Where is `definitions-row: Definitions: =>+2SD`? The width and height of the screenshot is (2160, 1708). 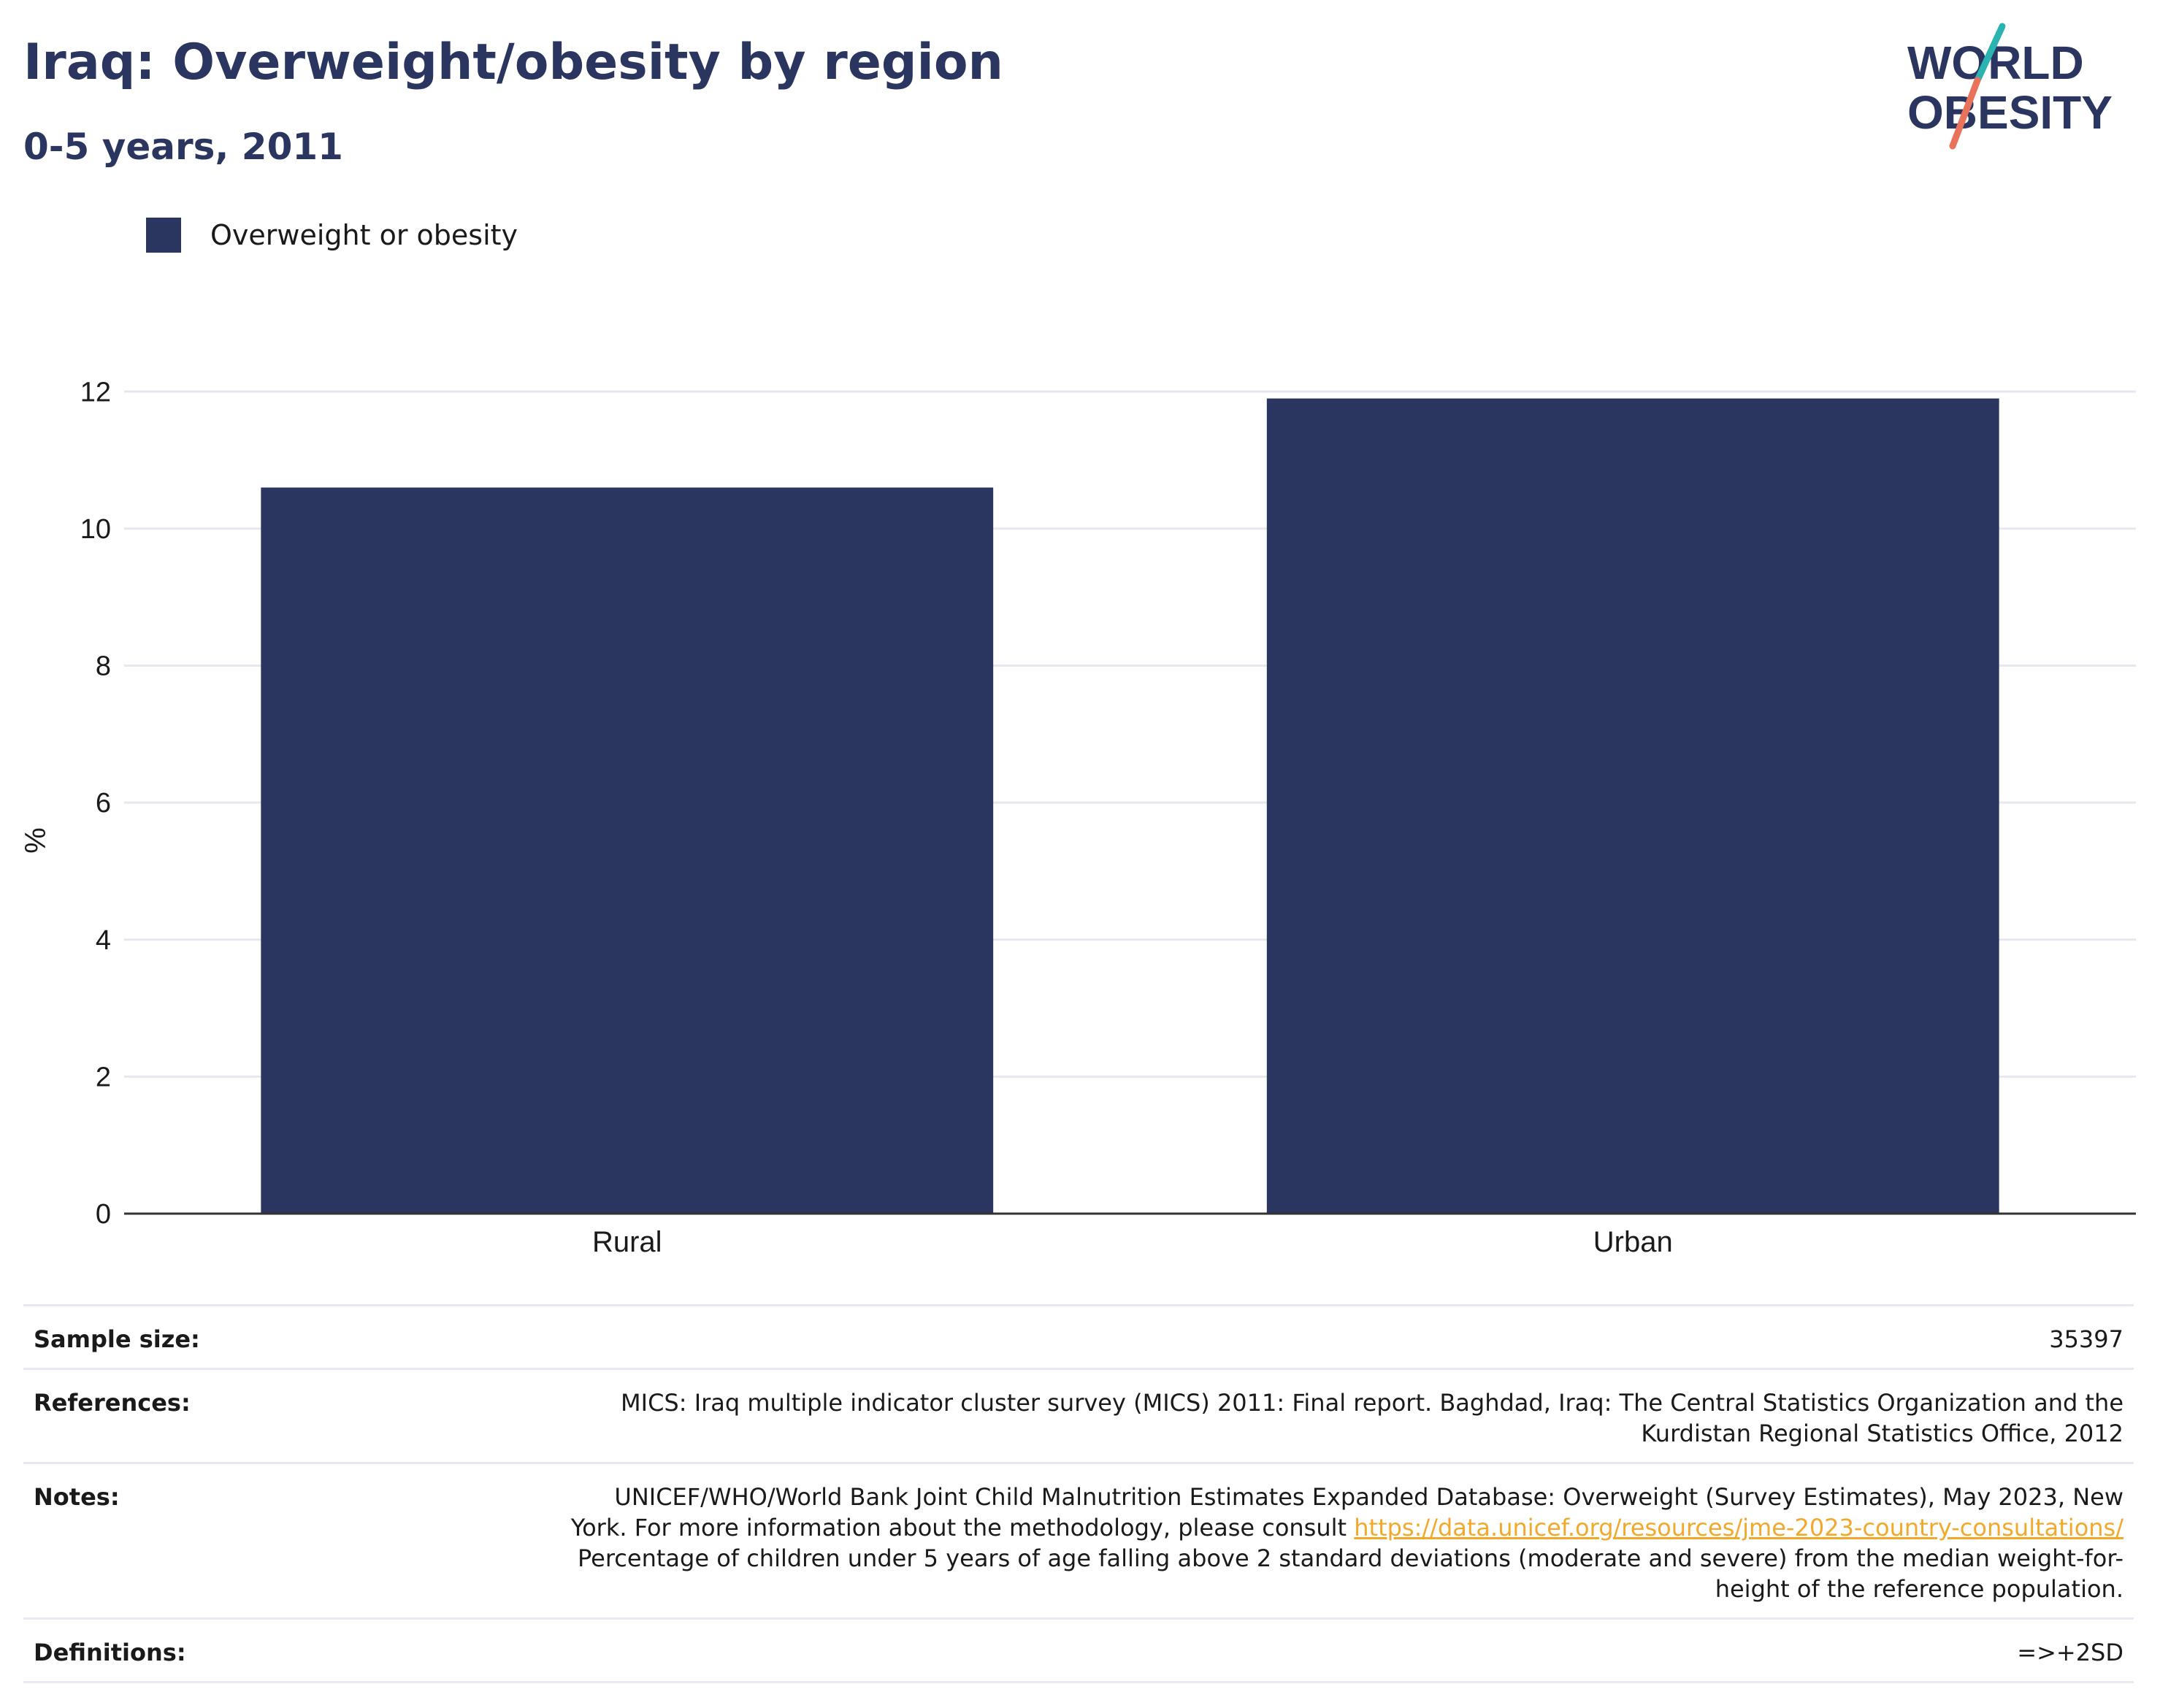 definitions-row: Definitions: =>+2SD is located at coordinates (1078, 1650).